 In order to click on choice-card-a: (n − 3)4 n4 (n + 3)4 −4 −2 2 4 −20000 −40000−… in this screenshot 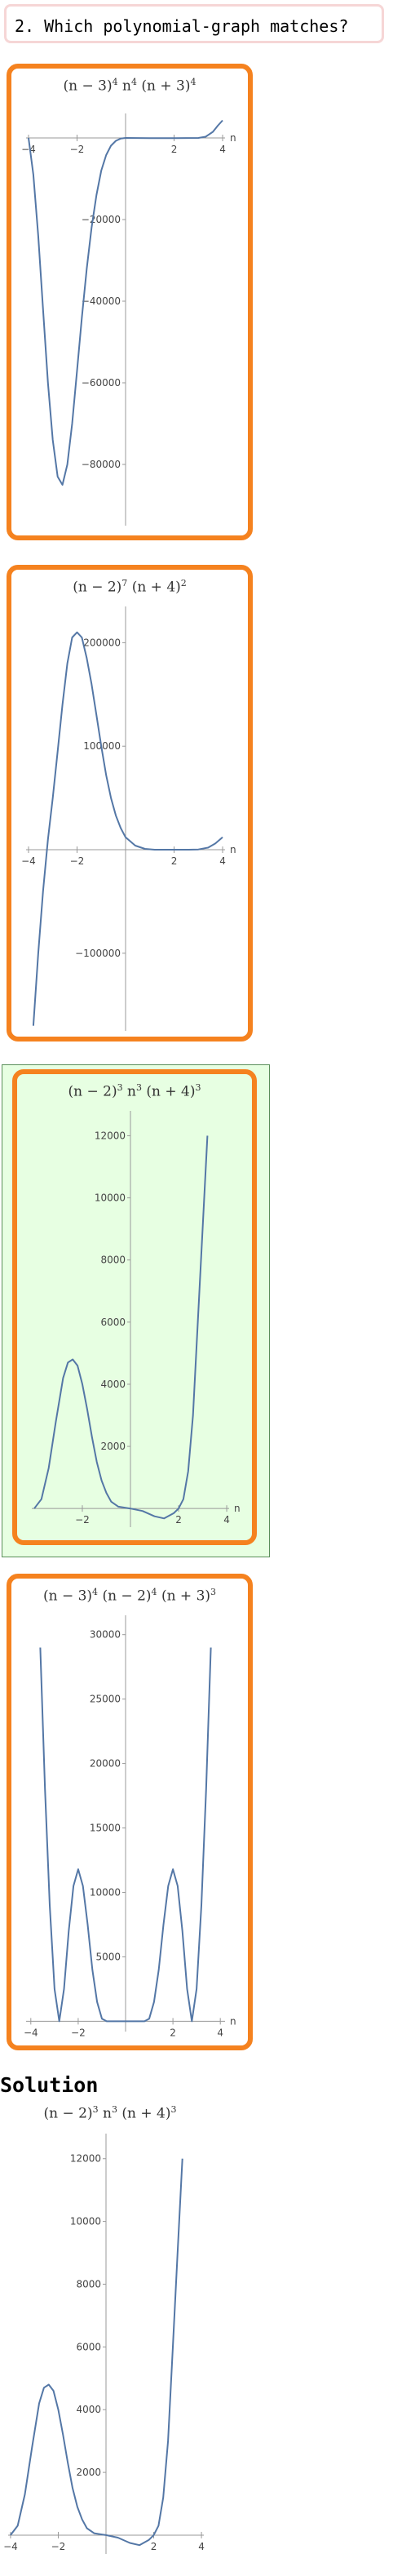, I will do `click(130, 302)`.